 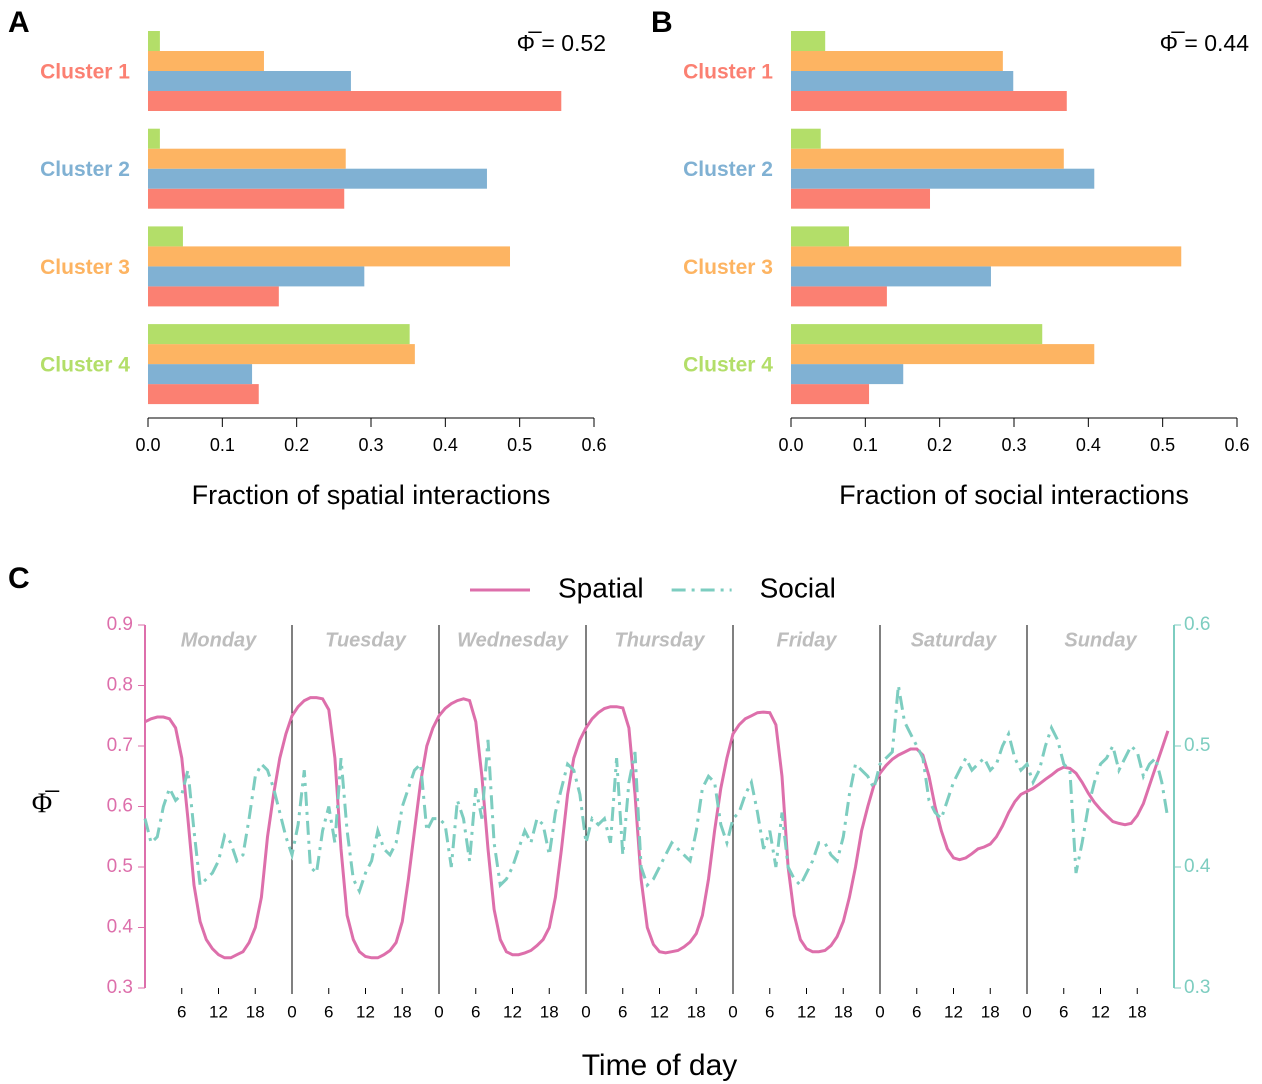 What do you see at coordinates (46, 803) in the screenshot?
I see `y-axis-title: Φ̅` at bounding box center [46, 803].